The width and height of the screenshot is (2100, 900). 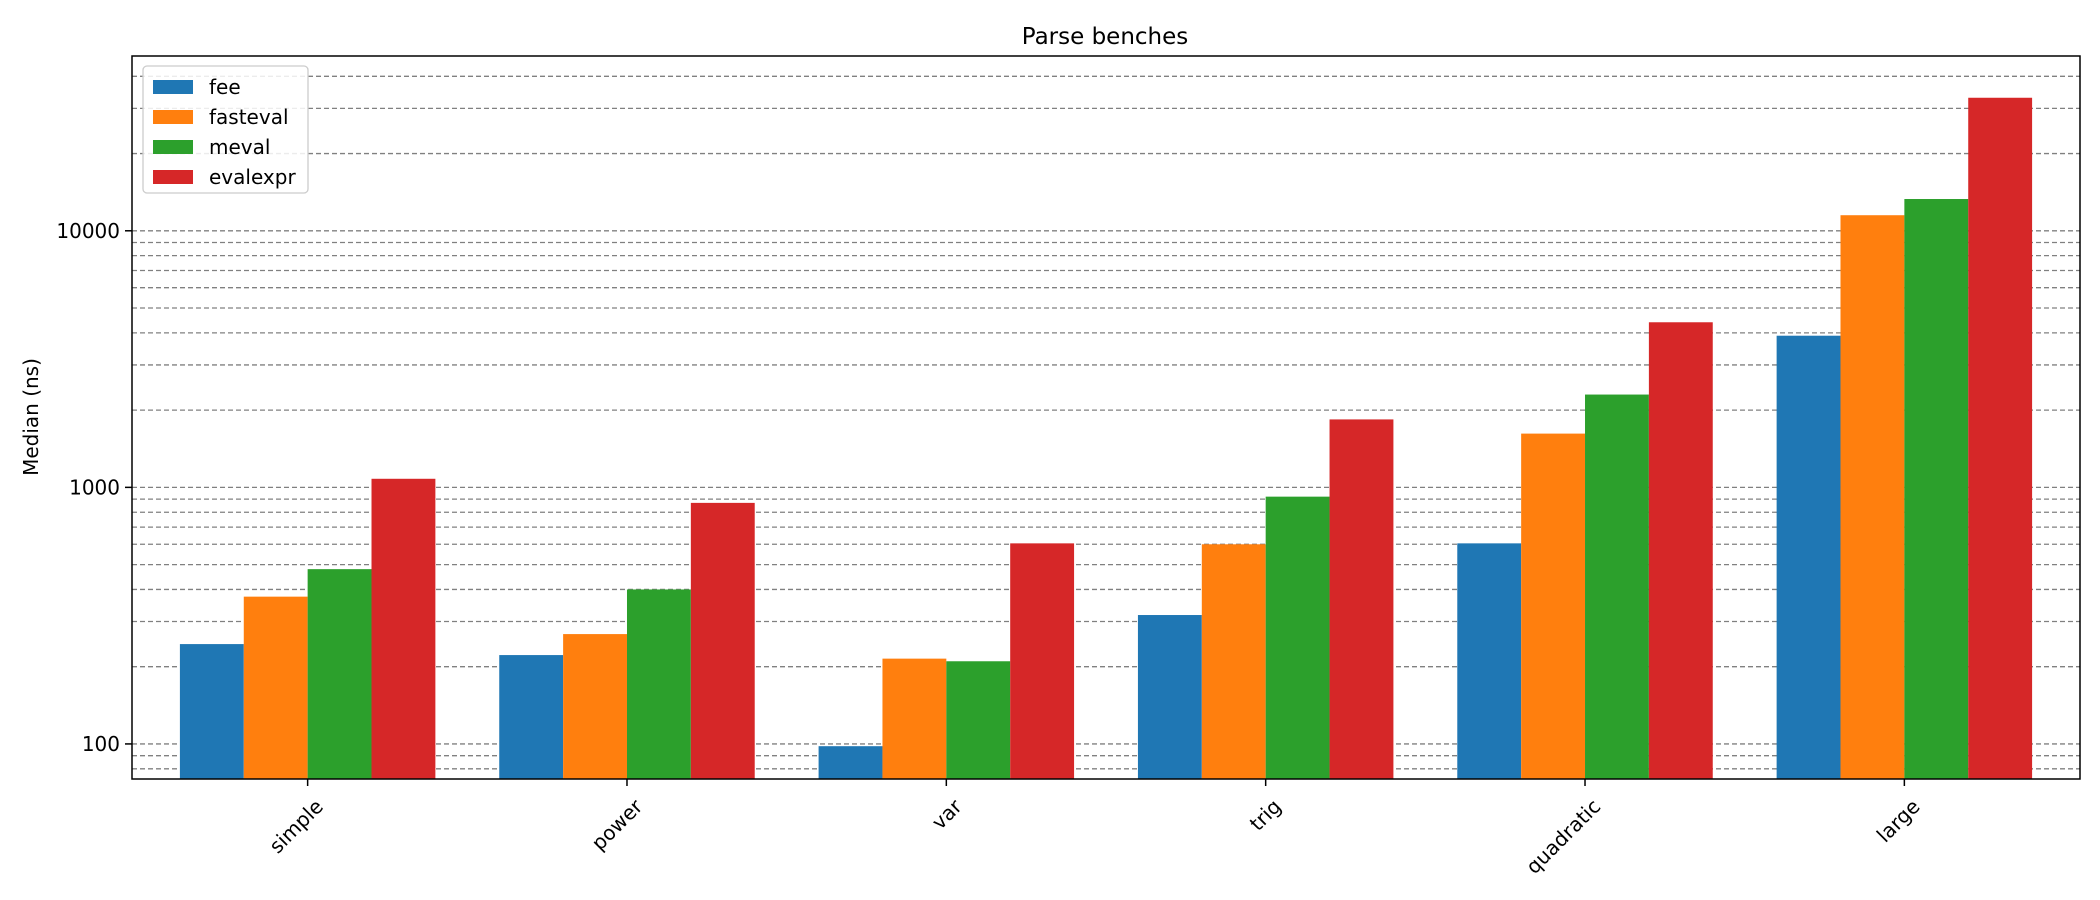 I want to click on y-axis: 100 1000 10000, so click(x=94, y=487).